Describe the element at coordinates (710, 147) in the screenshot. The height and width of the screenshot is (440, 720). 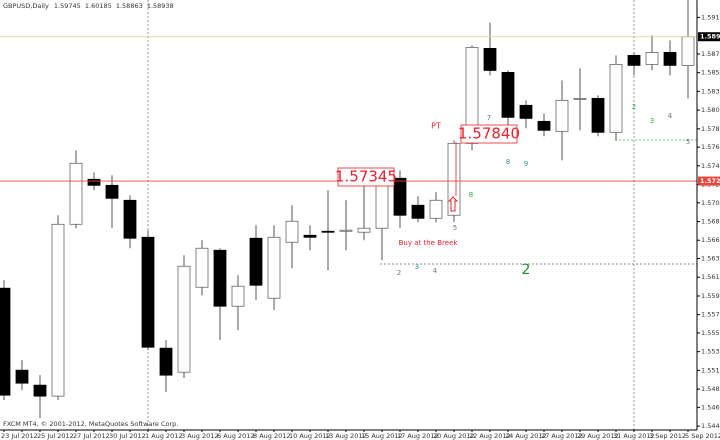
I see `y-tick-label: 1.57670` at that location.